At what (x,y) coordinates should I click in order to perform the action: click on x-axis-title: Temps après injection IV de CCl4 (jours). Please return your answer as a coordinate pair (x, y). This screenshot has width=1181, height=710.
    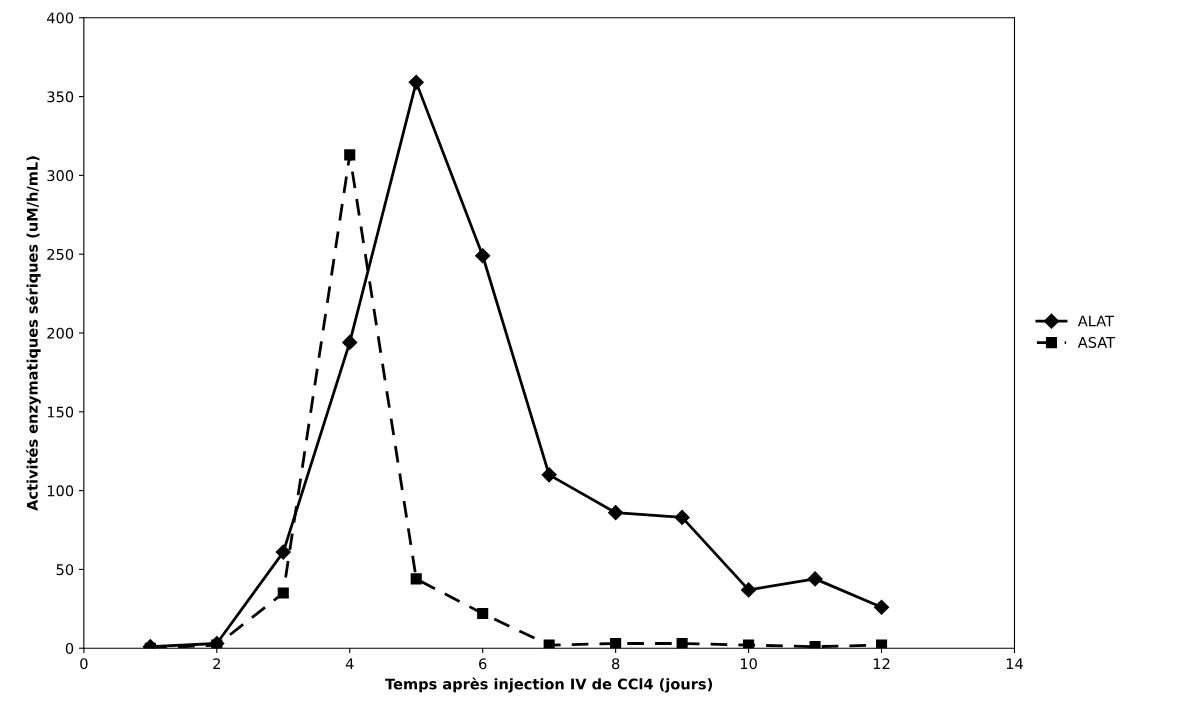
    Looking at the image, I should click on (549, 685).